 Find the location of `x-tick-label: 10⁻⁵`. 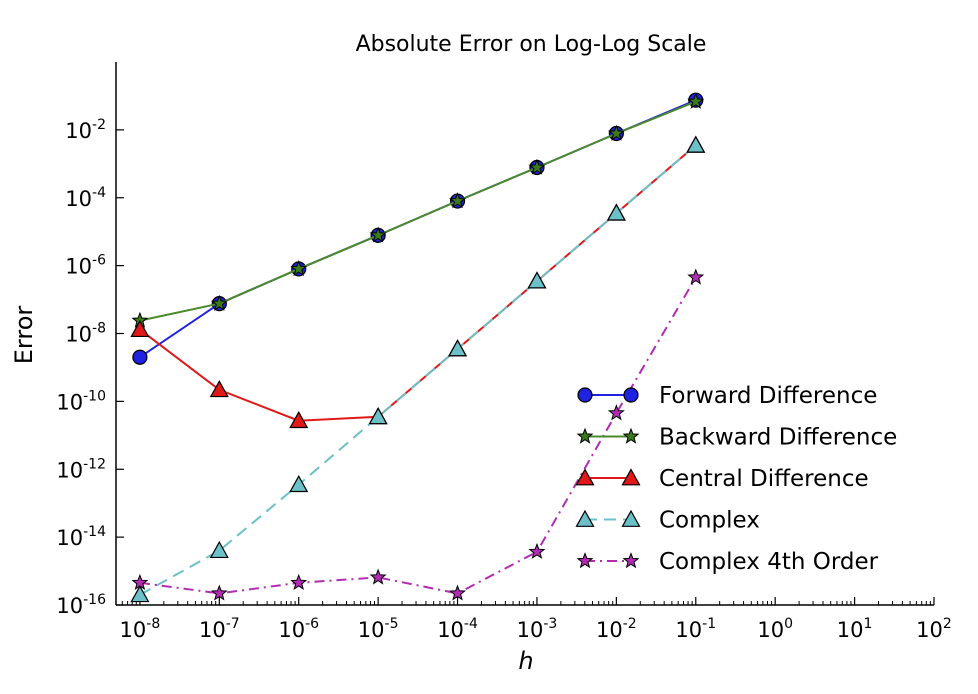

x-tick-label: 10⁻⁵ is located at coordinates (378, 629).